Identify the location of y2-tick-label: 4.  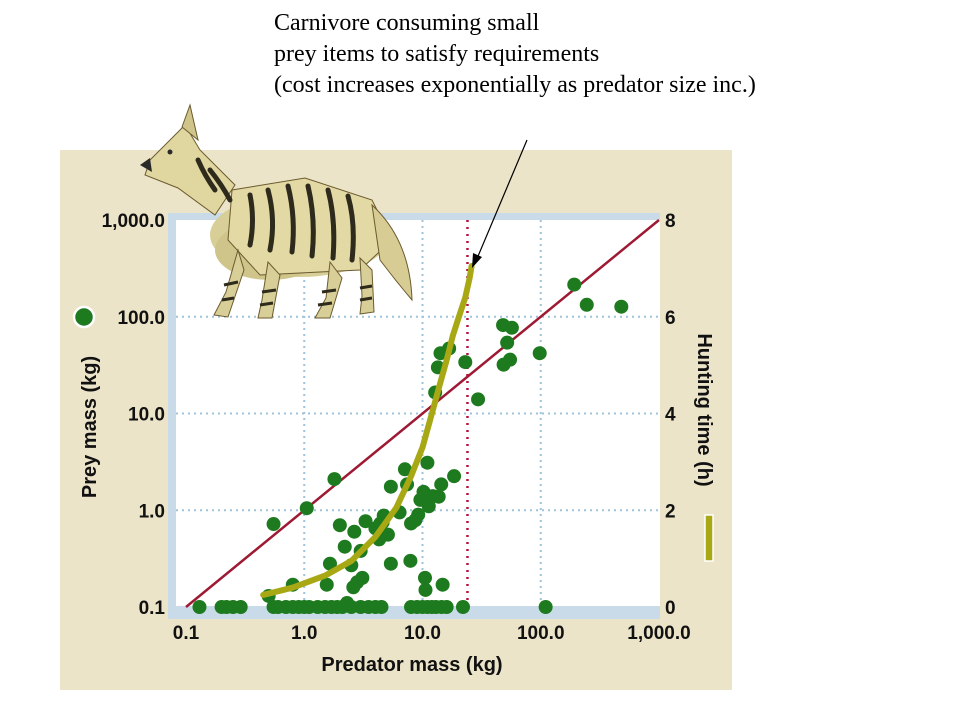
(670, 415).